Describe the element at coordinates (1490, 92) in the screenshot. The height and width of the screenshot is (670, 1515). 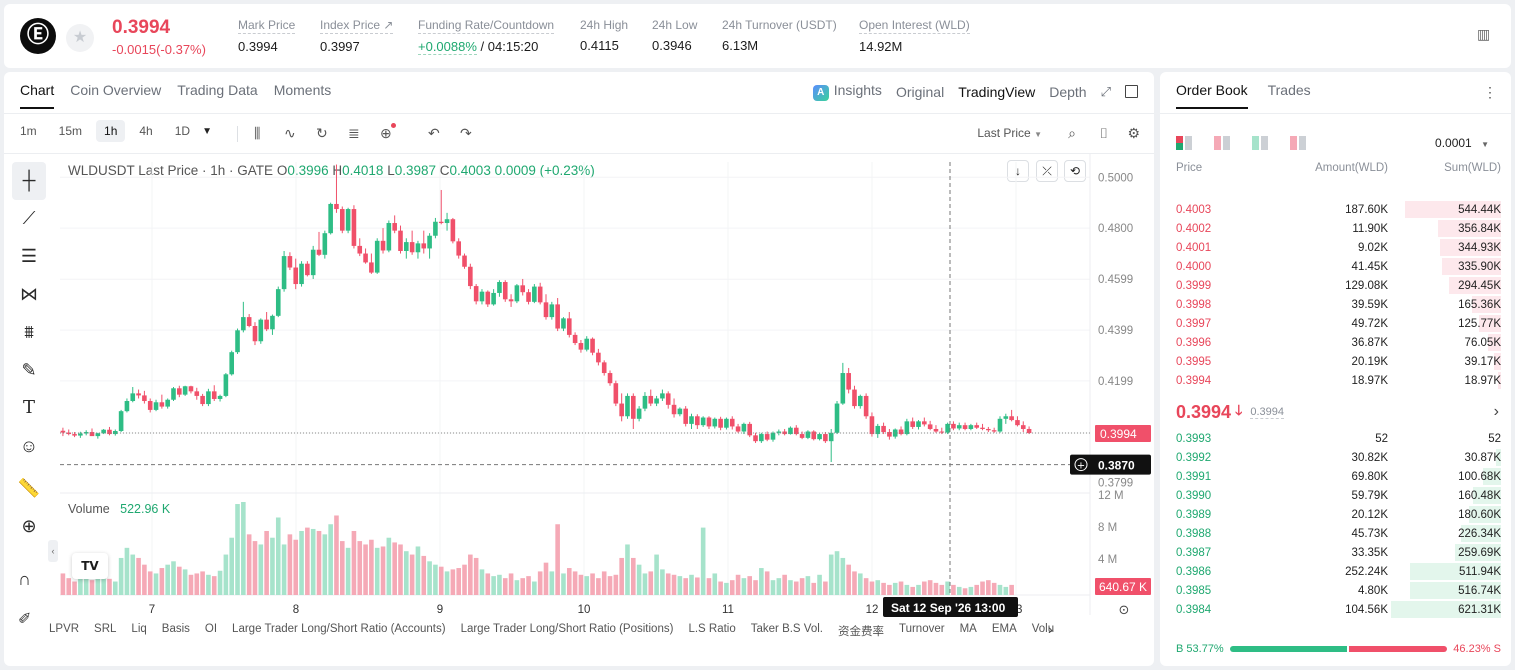
I see `more-menu-icon: ⋮` at that location.